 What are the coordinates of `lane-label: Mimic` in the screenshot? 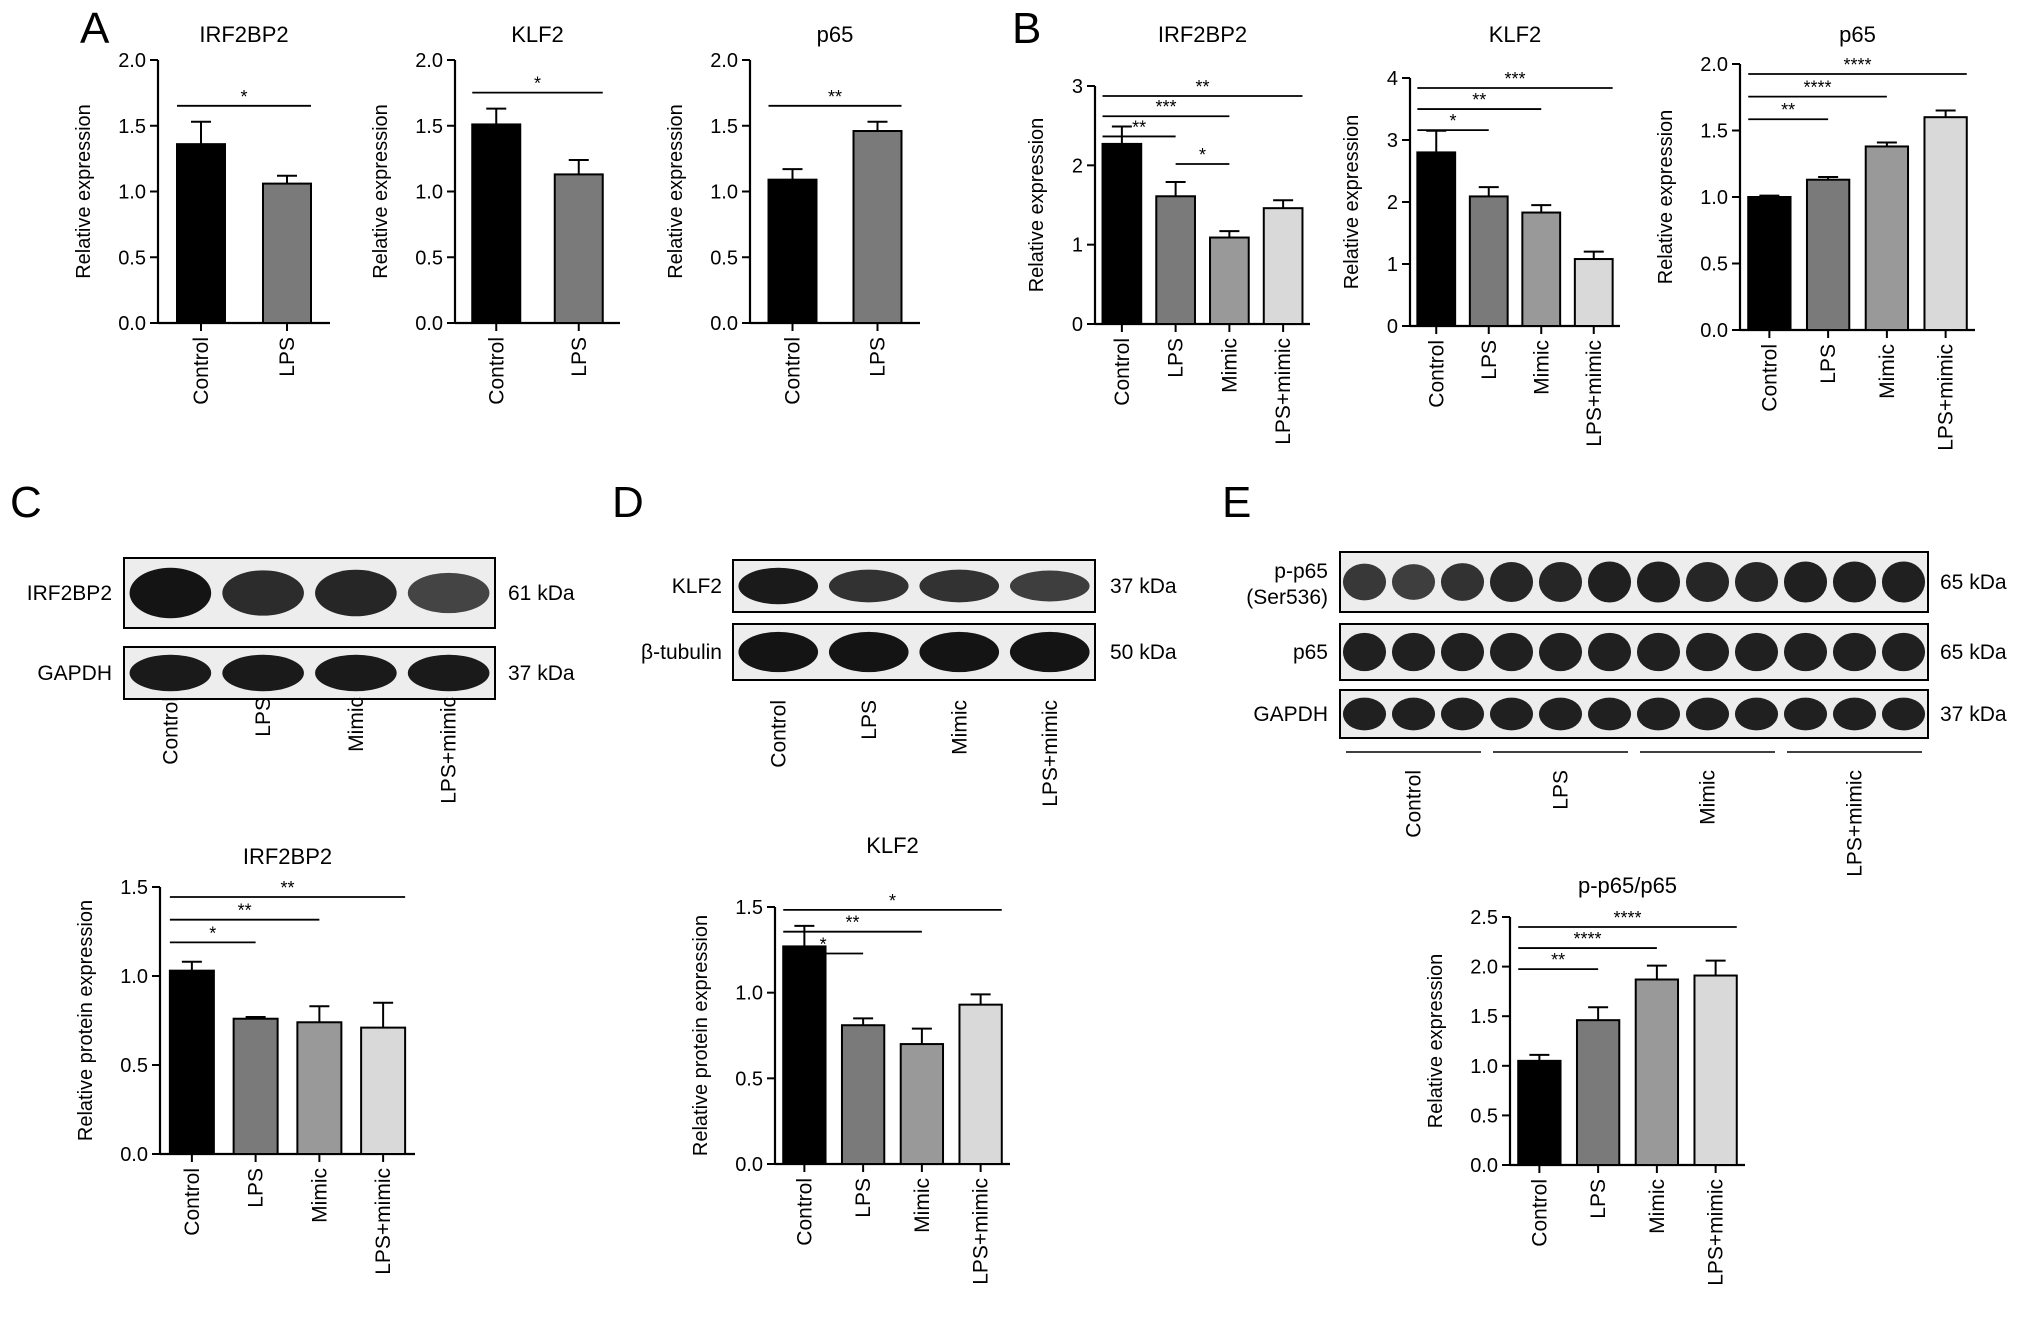 It's located at (959, 727).